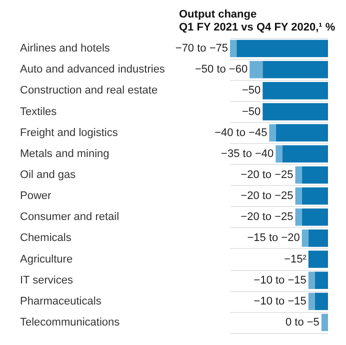  What do you see at coordinates (46, 259) in the screenshot?
I see `y-tick-label: Agriculture` at bounding box center [46, 259].